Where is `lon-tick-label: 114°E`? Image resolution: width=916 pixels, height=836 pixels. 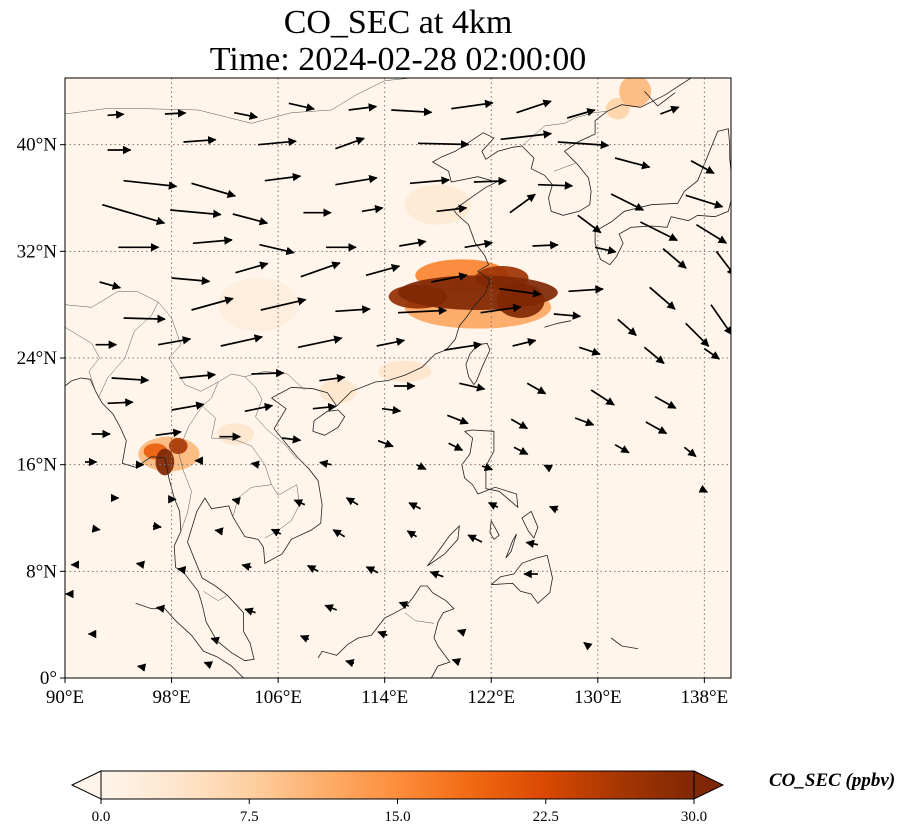
lon-tick-label: 114°E is located at coordinates (384, 697).